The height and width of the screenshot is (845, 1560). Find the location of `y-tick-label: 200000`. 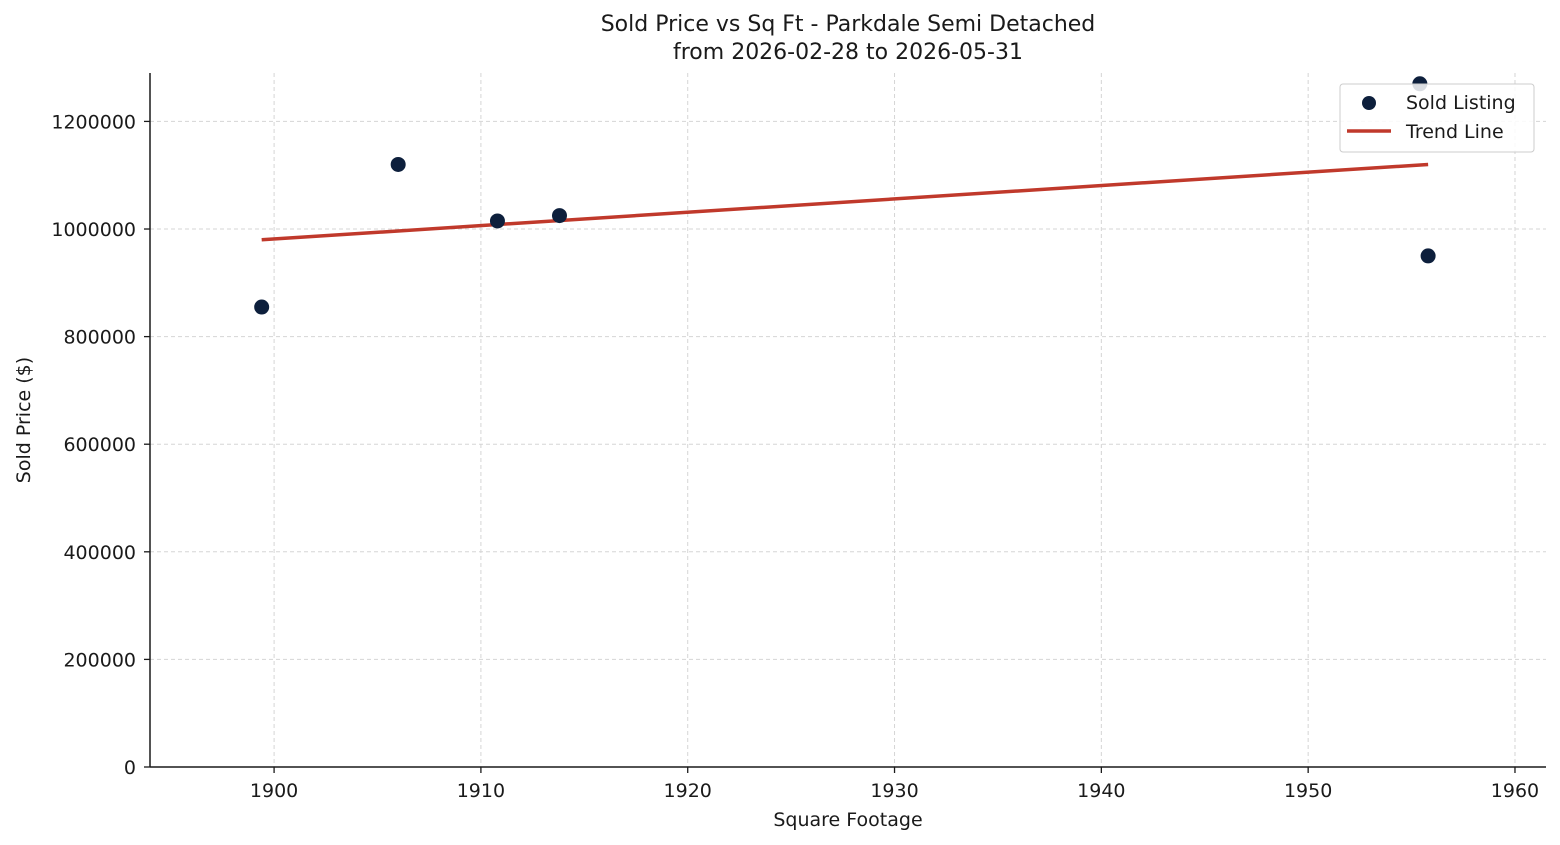

y-tick-label: 200000 is located at coordinates (99, 660).